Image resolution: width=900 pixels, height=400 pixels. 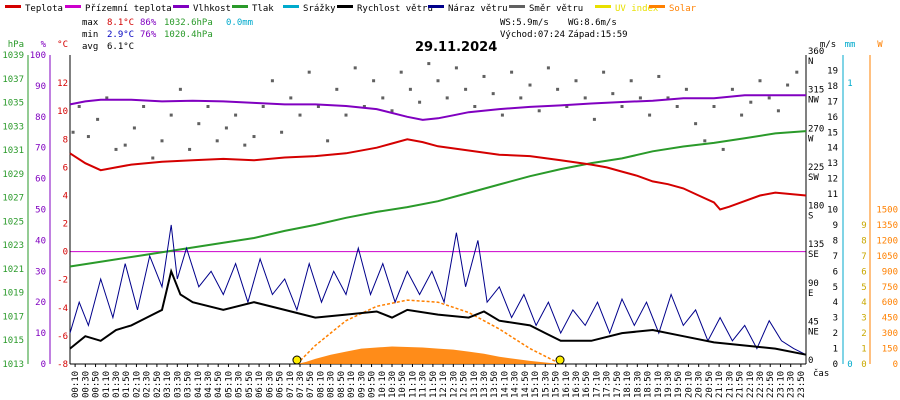 What do you see at coordinates (771, 384) in the screenshot?
I see `x-tick-label-68: 22:50` at bounding box center [771, 384].